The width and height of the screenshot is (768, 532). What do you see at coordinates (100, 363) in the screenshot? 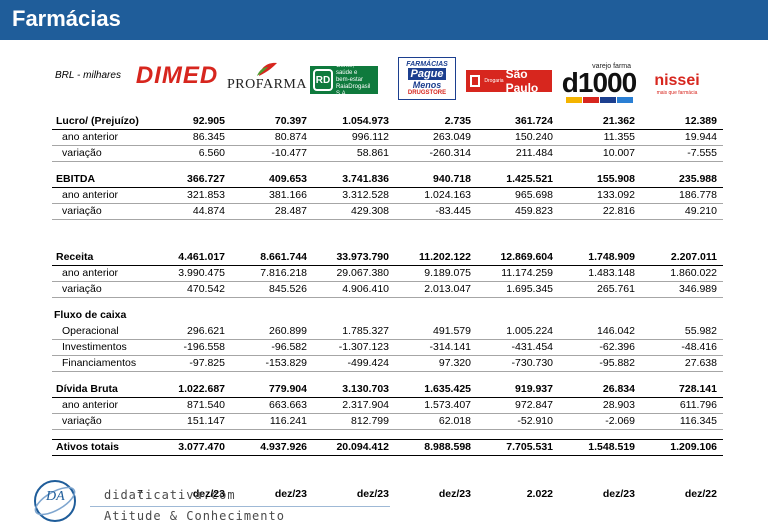
I see `row-label: Financiamentos` at bounding box center [100, 363].